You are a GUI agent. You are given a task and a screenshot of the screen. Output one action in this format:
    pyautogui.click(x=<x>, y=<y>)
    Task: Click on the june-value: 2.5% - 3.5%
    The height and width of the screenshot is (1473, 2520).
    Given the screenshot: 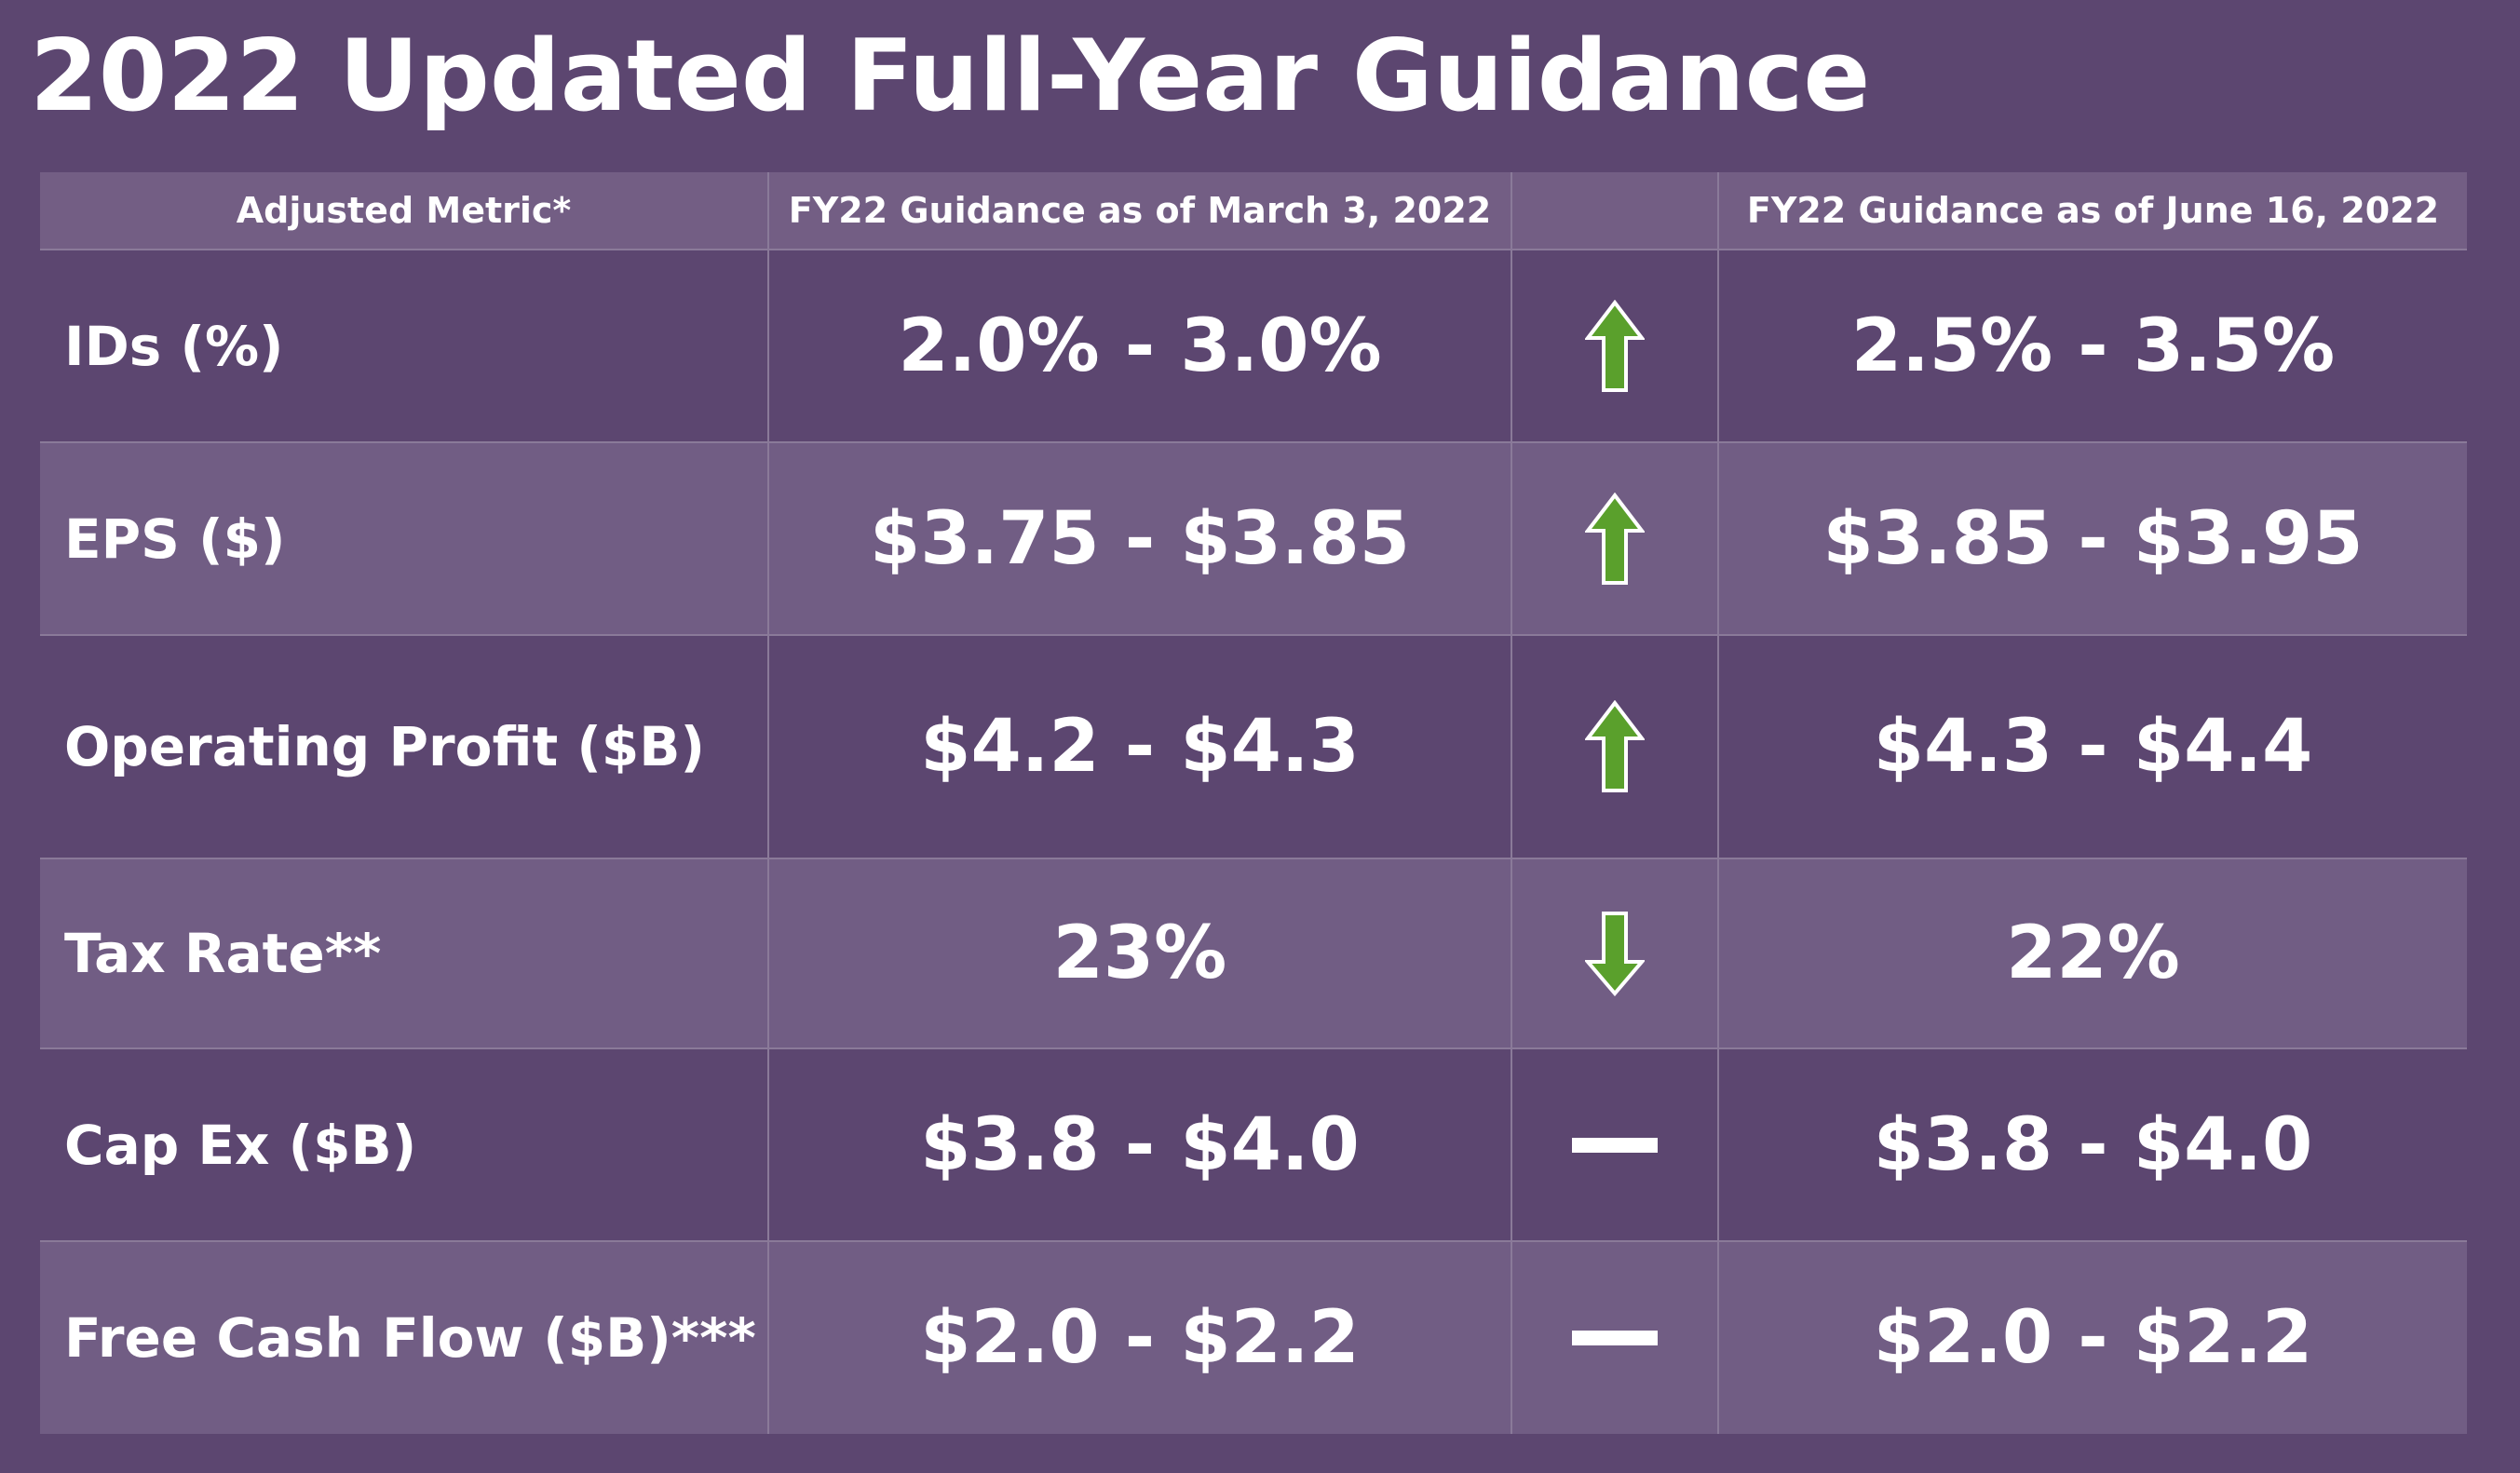 What is the action you would take?
    pyautogui.click(x=2092, y=346)
    